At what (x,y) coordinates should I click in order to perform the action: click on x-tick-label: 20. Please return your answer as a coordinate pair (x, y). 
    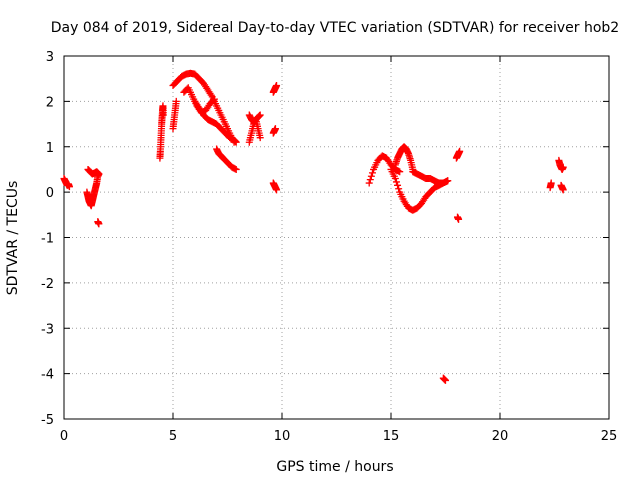
    Looking at the image, I should click on (500, 436).